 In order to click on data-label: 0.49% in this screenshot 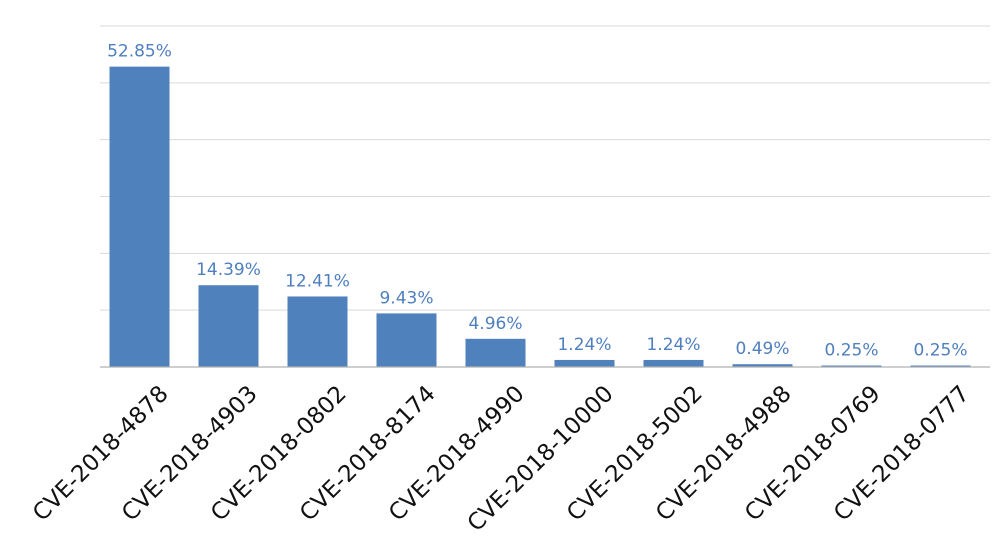, I will do `click(762, 349)`.